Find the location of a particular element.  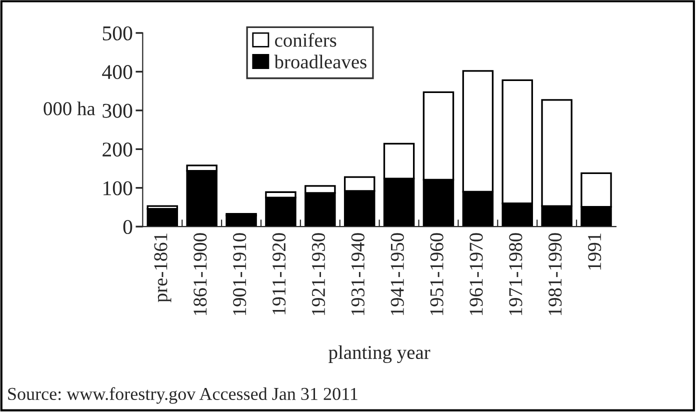

y-tick-label: 400 is located at coordinates (117, 72).